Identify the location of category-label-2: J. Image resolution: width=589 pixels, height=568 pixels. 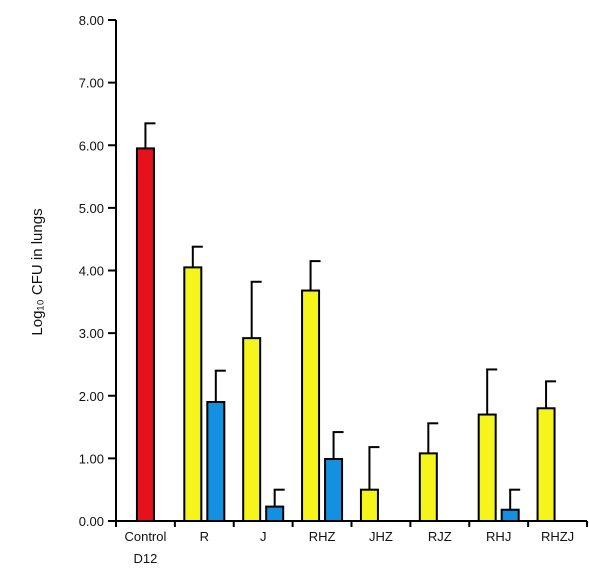
(263, 536).